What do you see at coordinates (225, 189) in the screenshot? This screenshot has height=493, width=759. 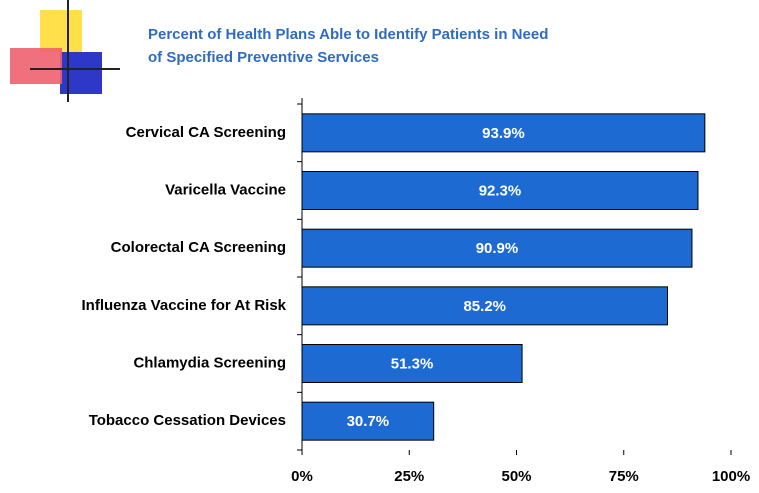 I see `y-tick-label: Varicella Vaccine` at bounding box center [225, 189].